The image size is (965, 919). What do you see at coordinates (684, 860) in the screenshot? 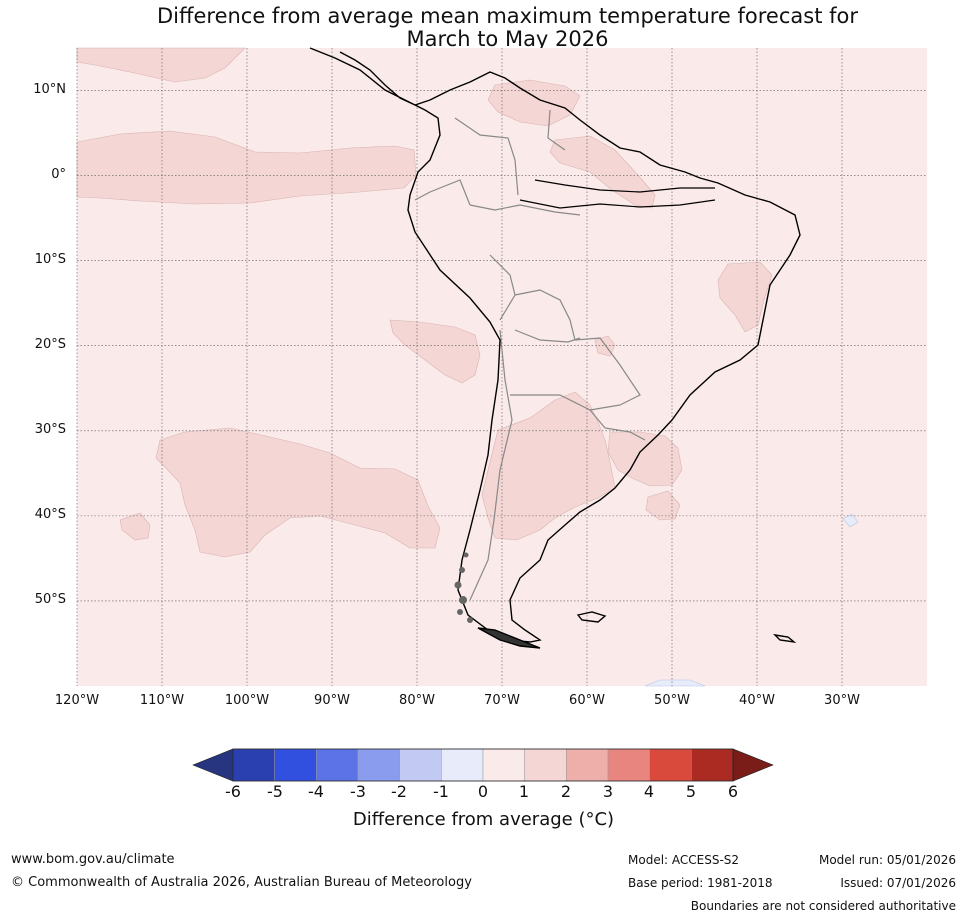
I see `model-name: Model: ACCESS-S2` at bounding box center [684, 860].